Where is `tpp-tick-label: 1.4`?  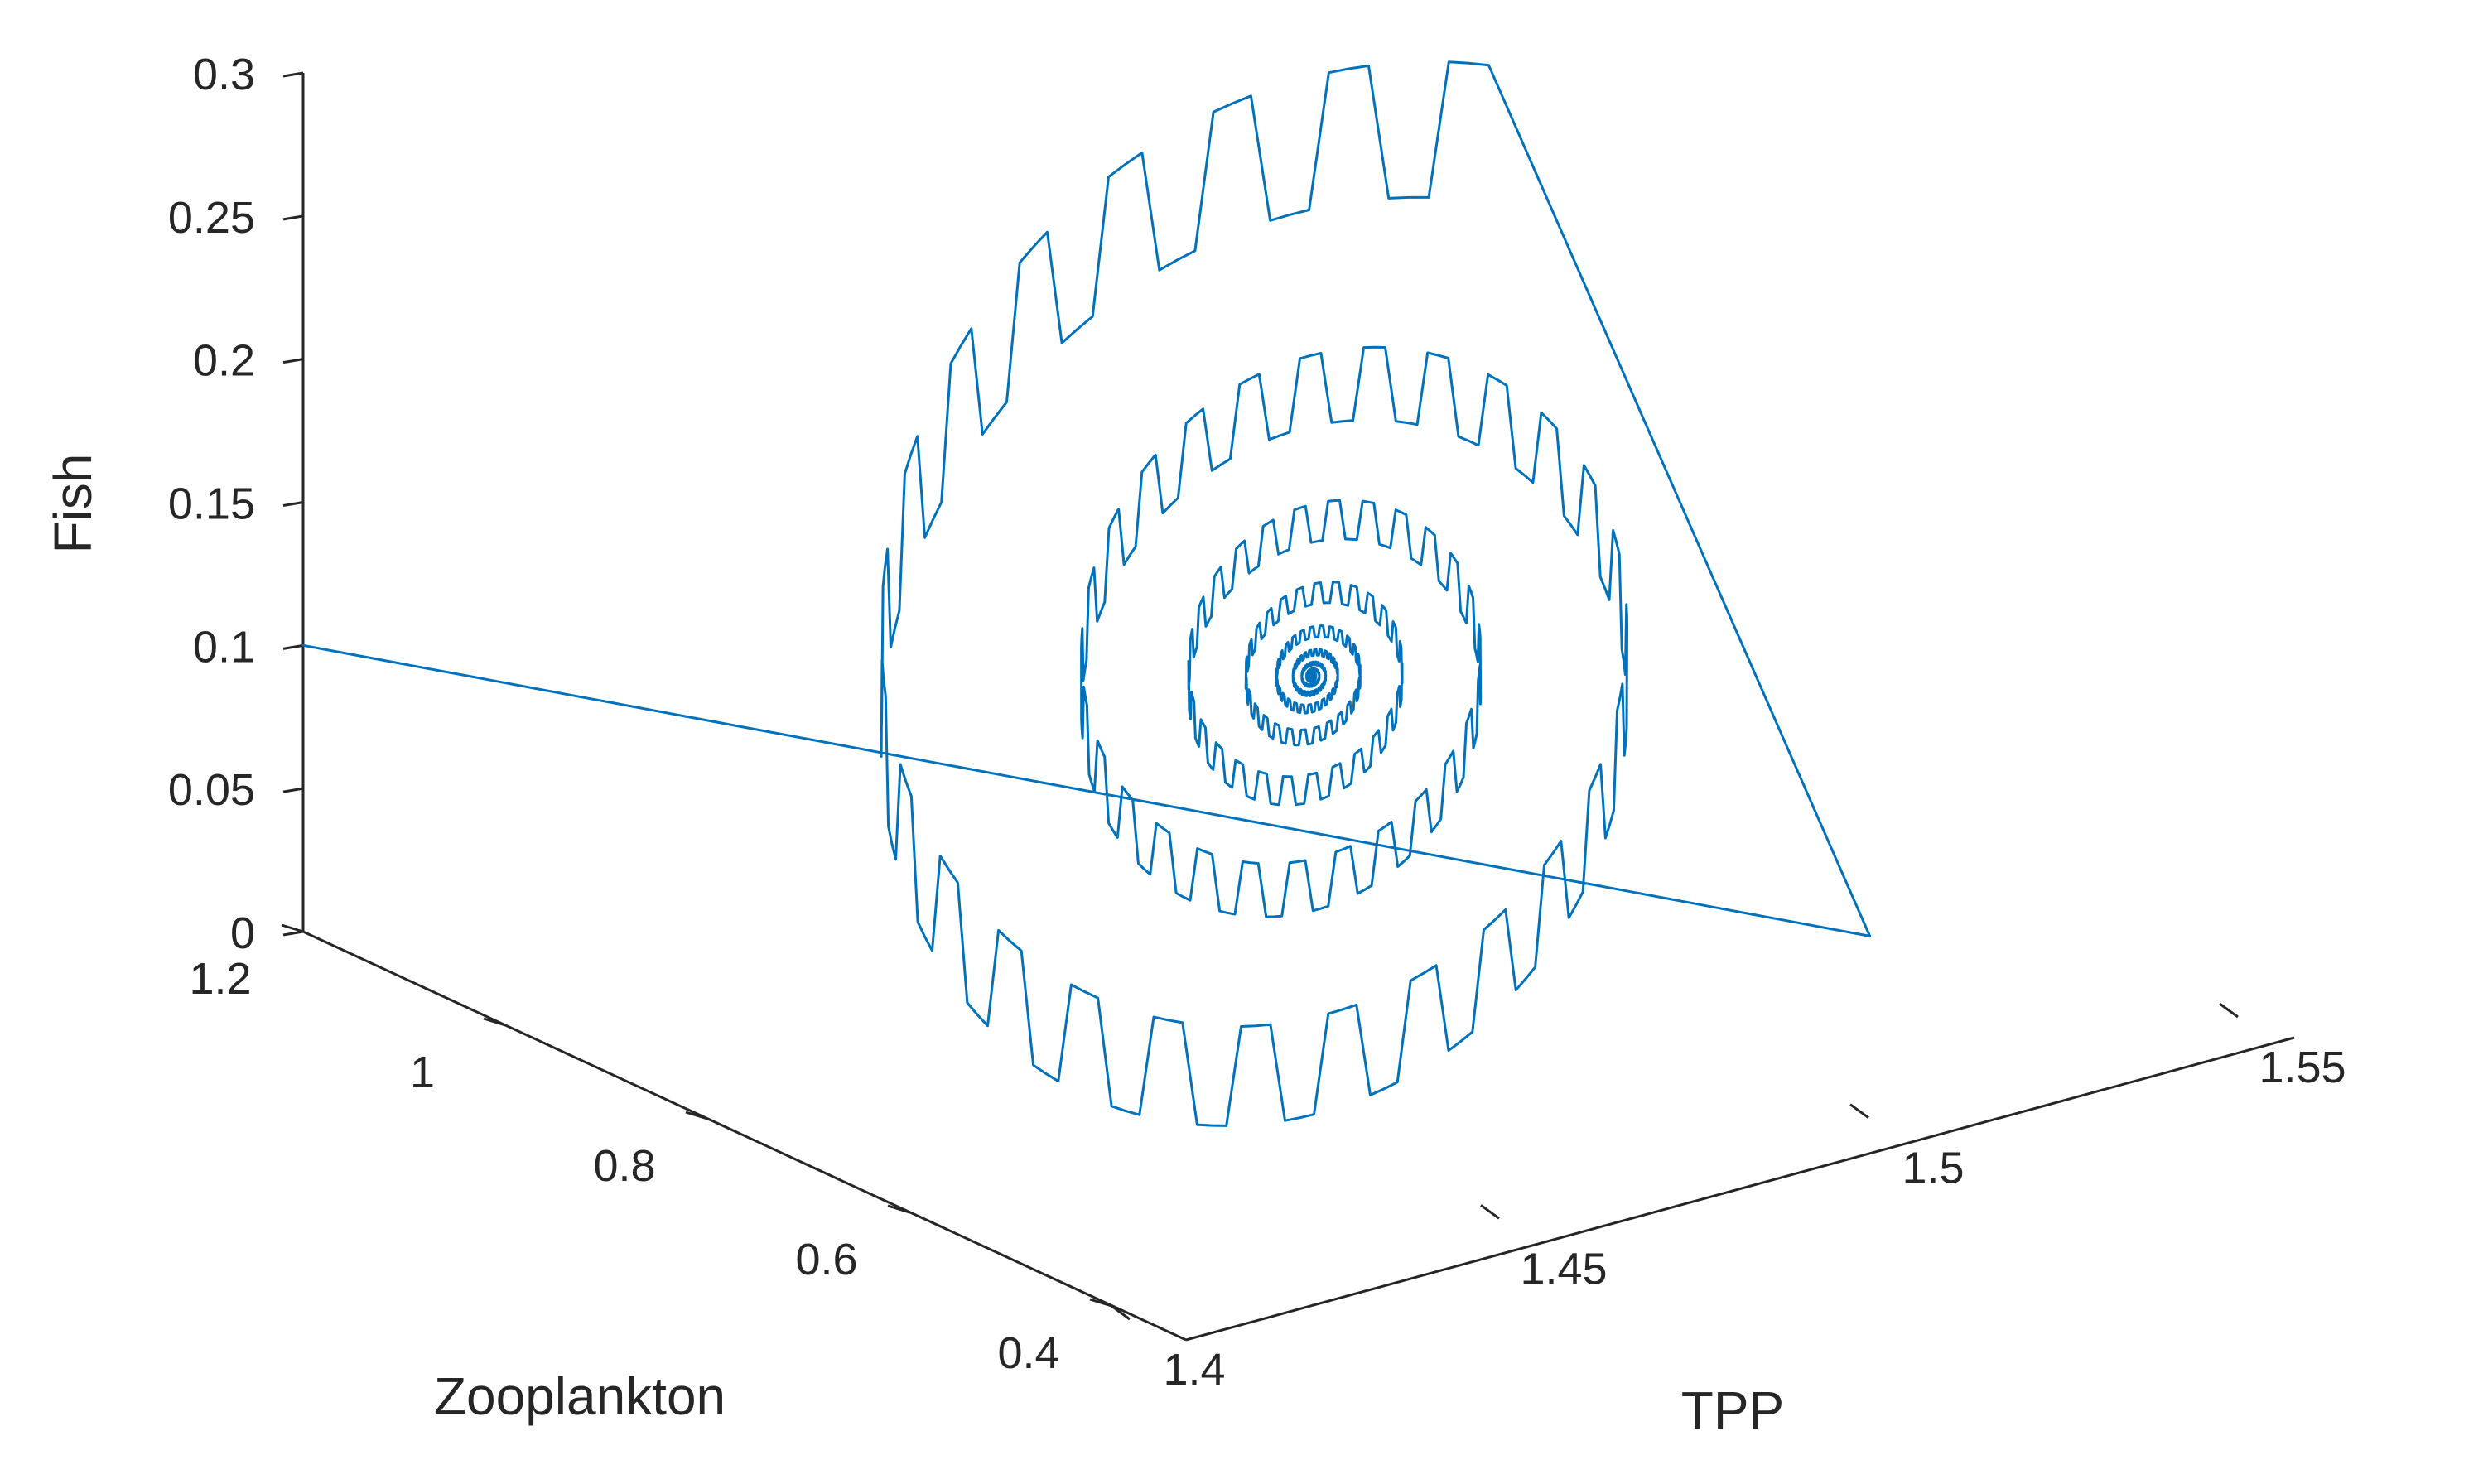 tpp-tick-label: 1.4 is located at coordinates (1194, 1370).